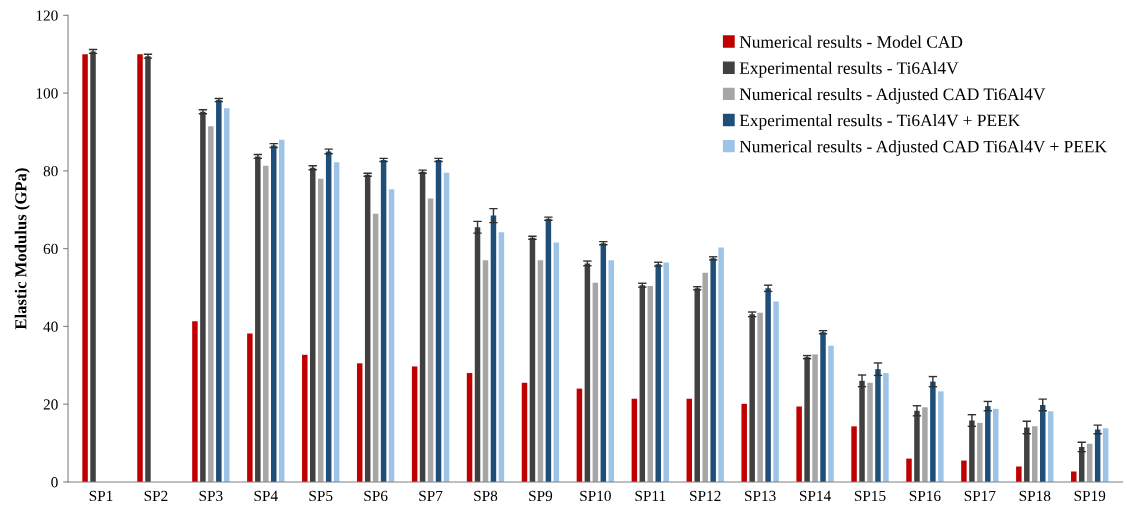  Describe the element at coordinates (705, 496) in the screenshot. I see `x-tick-label: SP12` at that location.